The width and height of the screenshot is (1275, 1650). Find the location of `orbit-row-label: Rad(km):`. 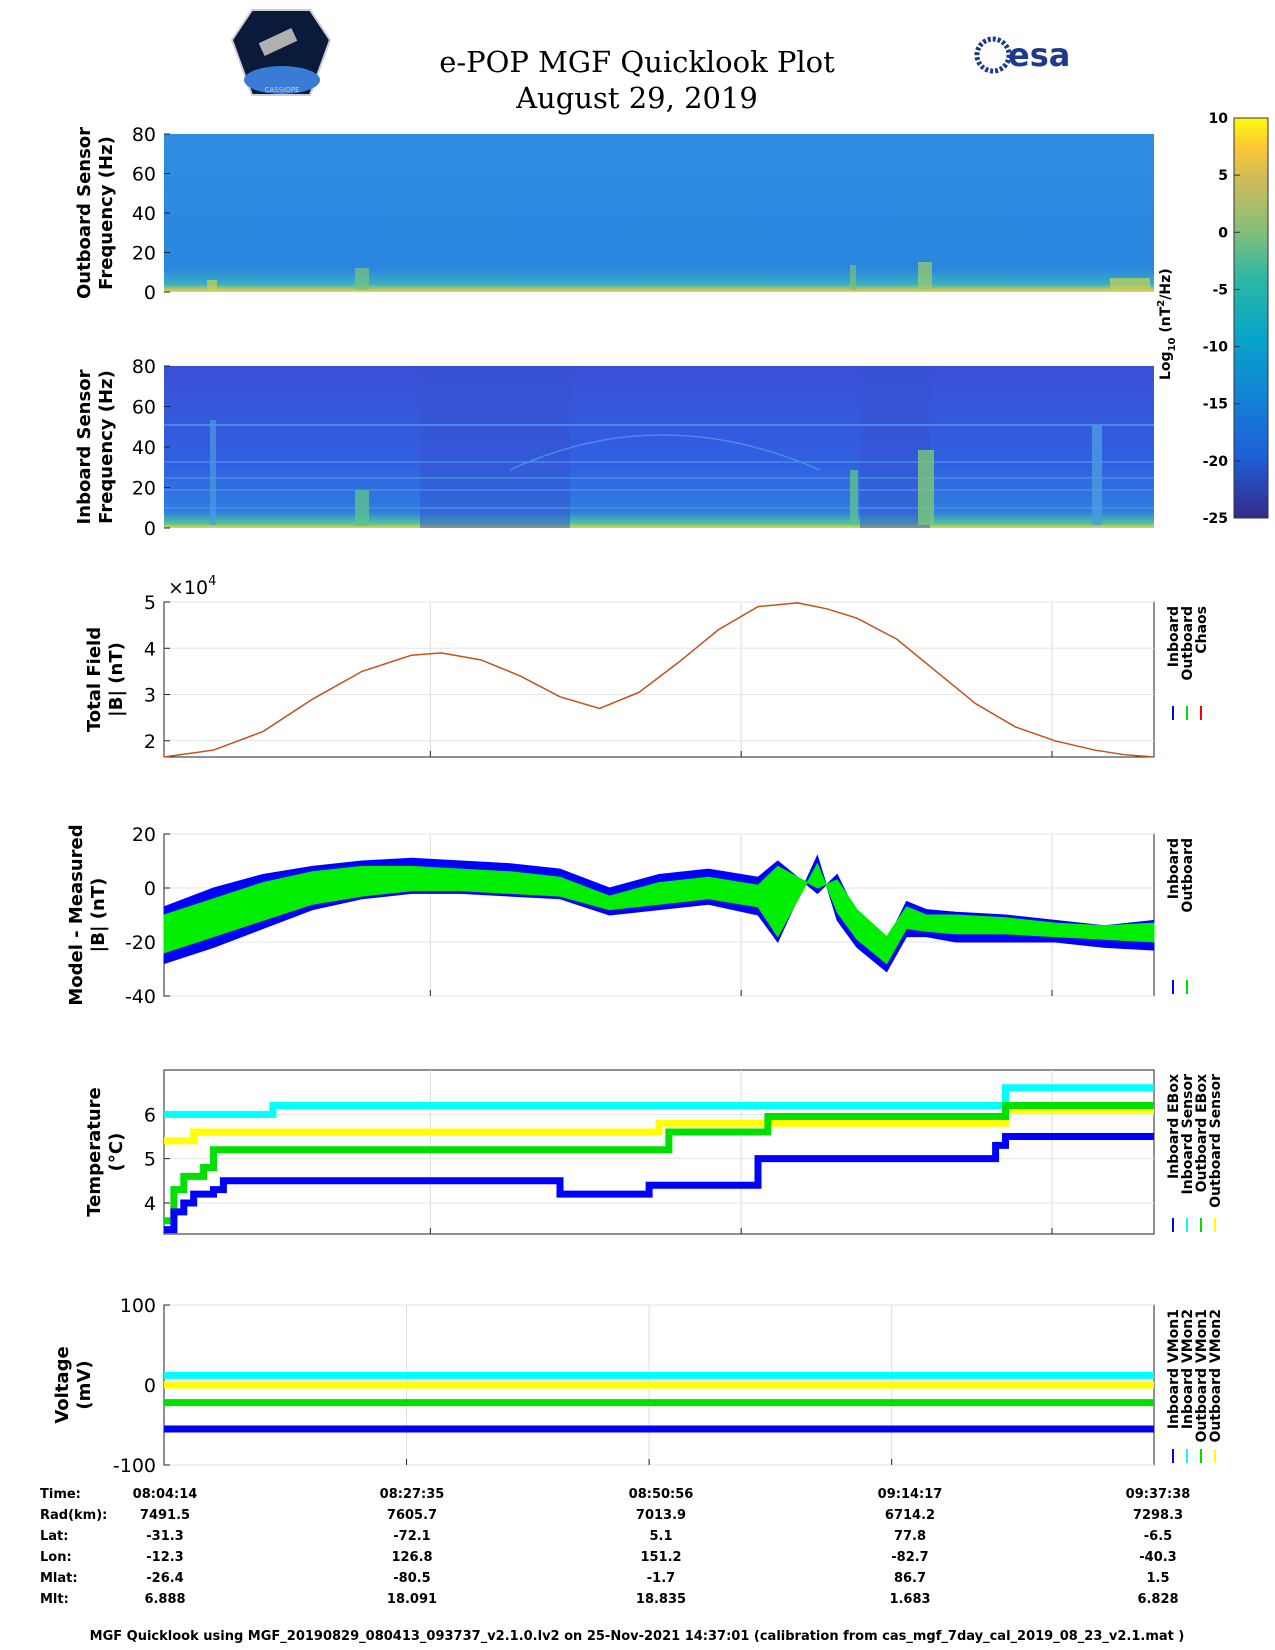

orbit-row-label: Rad(km): is located at coordinates (73, 1515).